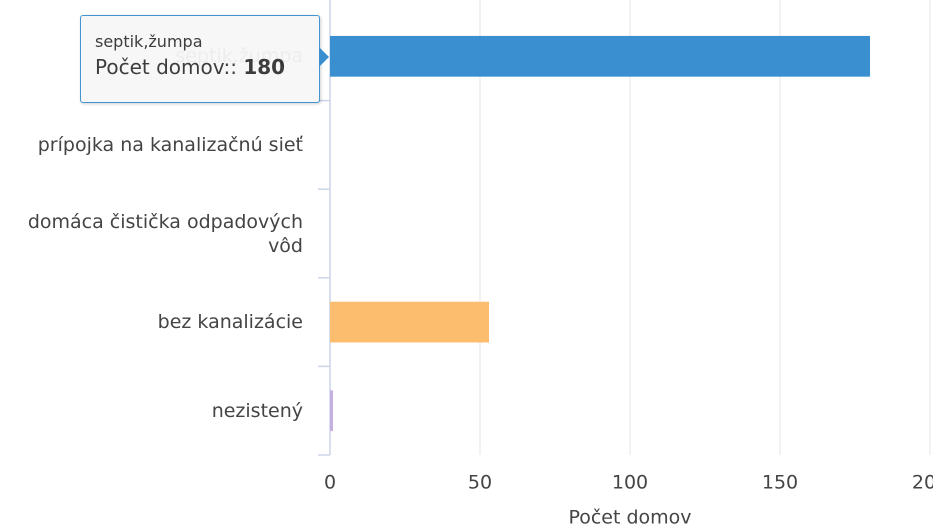  Describe the element at coordinates (330, 483) in the screenshot. I see `x-tick-label: 0` at that location.